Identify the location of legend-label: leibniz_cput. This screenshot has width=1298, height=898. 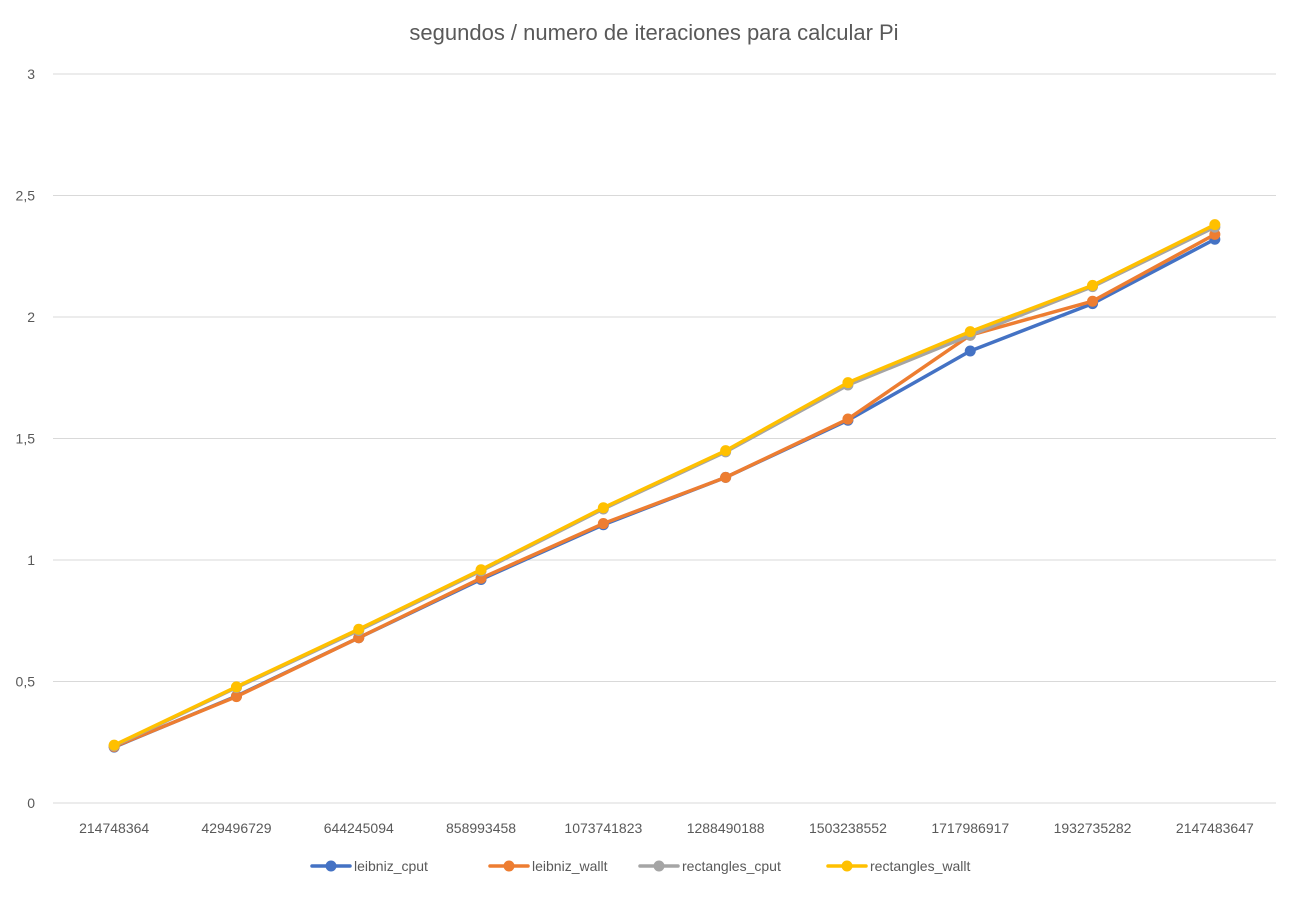
(391, 866).